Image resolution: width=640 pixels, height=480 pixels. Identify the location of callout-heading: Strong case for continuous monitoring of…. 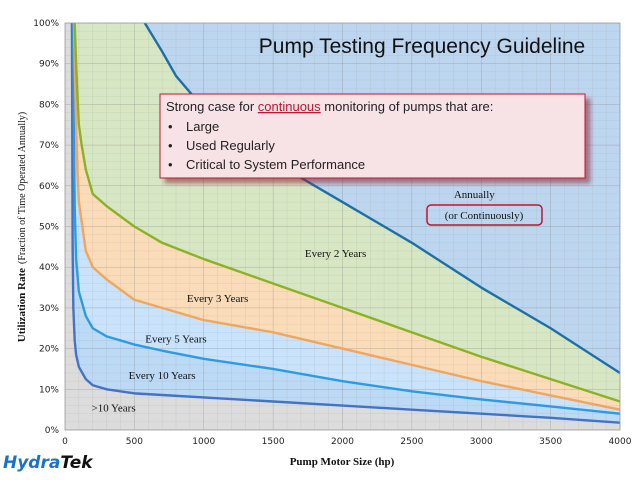
(329, 106).